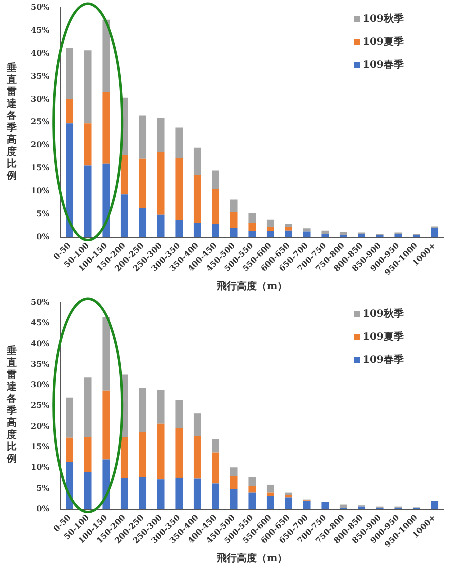  Describe the element at coordinates (40, 405) in the screenshot. I see `y-tick-label: 25%` at that location.